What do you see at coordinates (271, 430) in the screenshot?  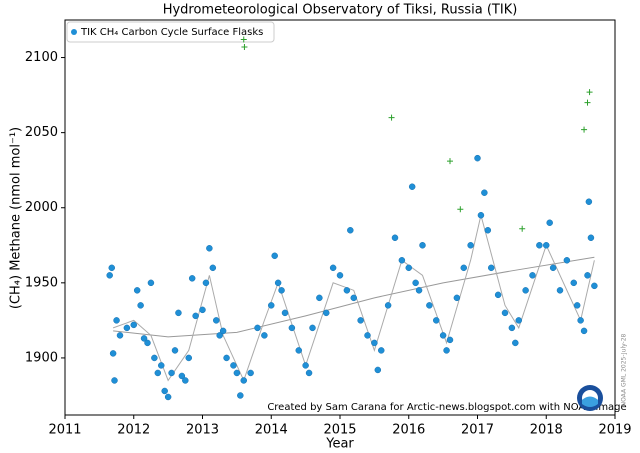 I see `x-tick-label: 2014` at bounding box center [271, 430].